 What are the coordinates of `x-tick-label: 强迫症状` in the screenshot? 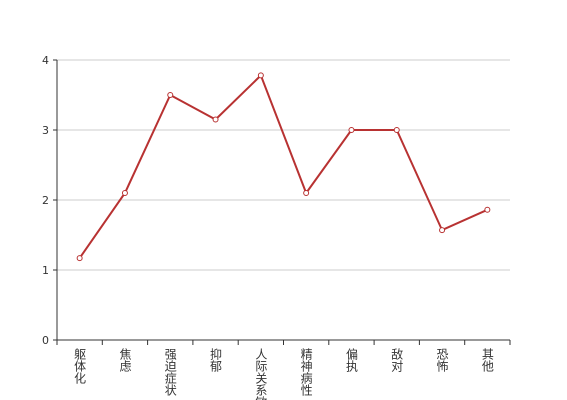 It's located at (170, 372).